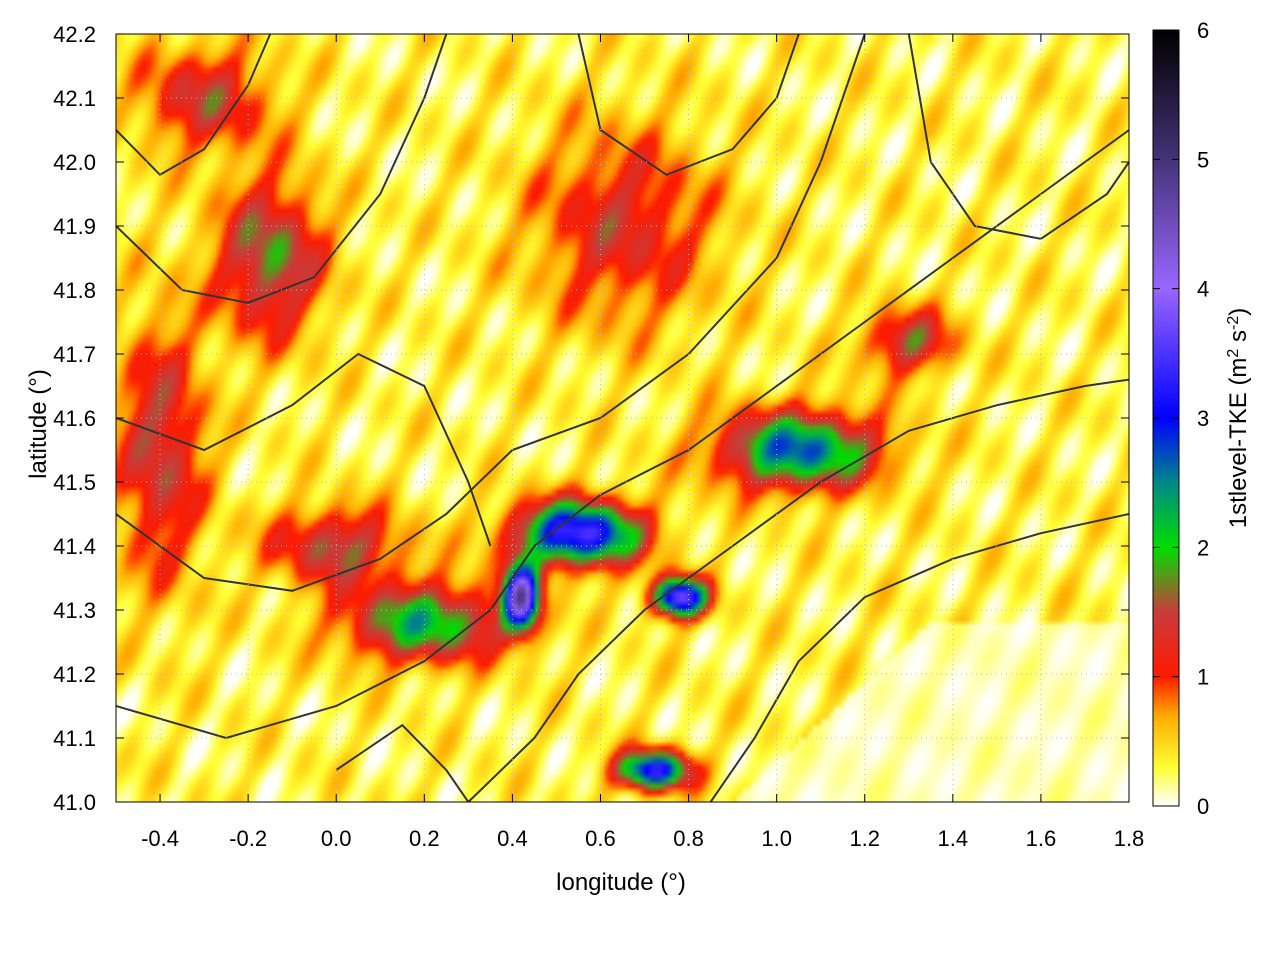 The width and height of the screenshot is (1280, 960). I want to click on x-tick-label: 0.2, so click(424, 838).